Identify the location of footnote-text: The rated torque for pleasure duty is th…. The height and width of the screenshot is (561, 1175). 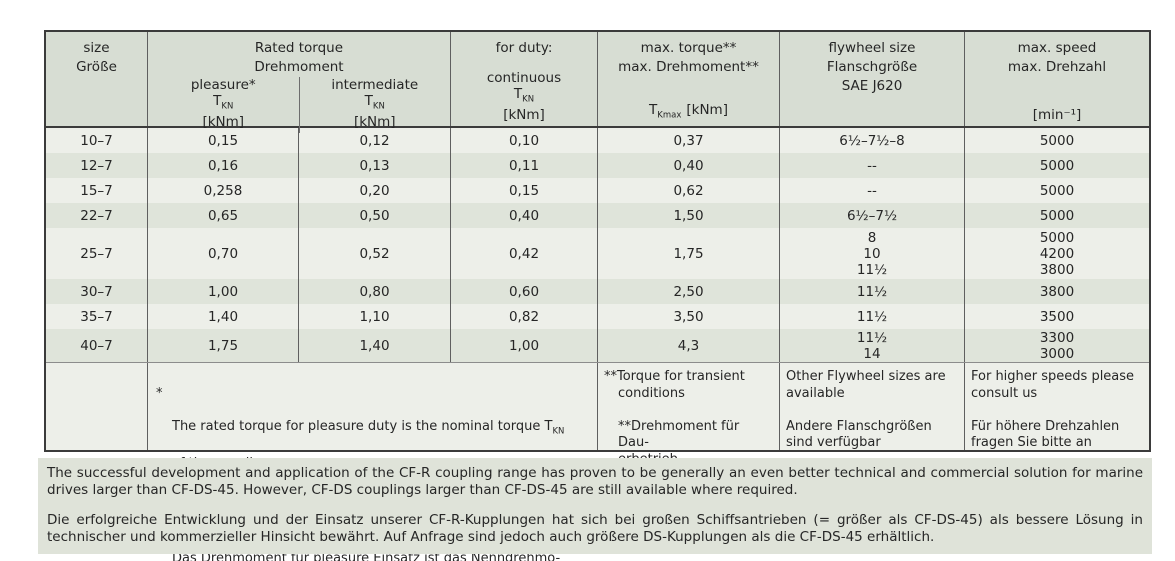
(362, 426).